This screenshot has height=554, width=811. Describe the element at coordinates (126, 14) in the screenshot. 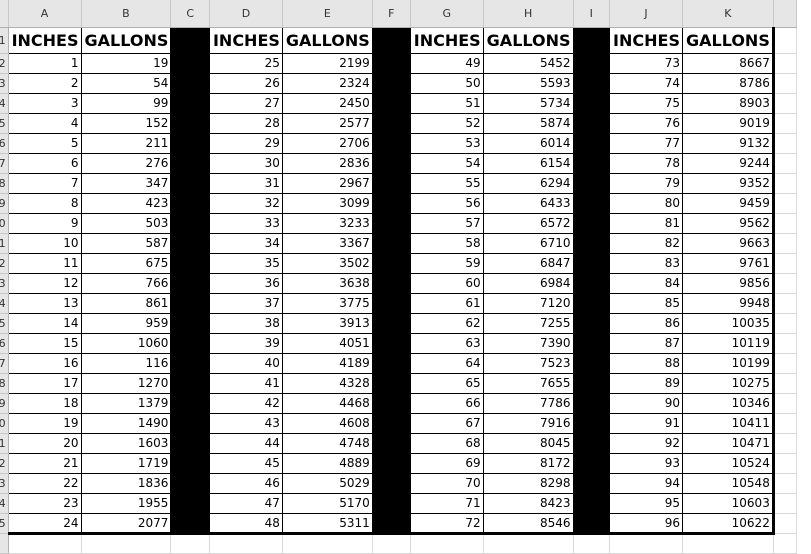

I see `column-header-B: B` at that location.